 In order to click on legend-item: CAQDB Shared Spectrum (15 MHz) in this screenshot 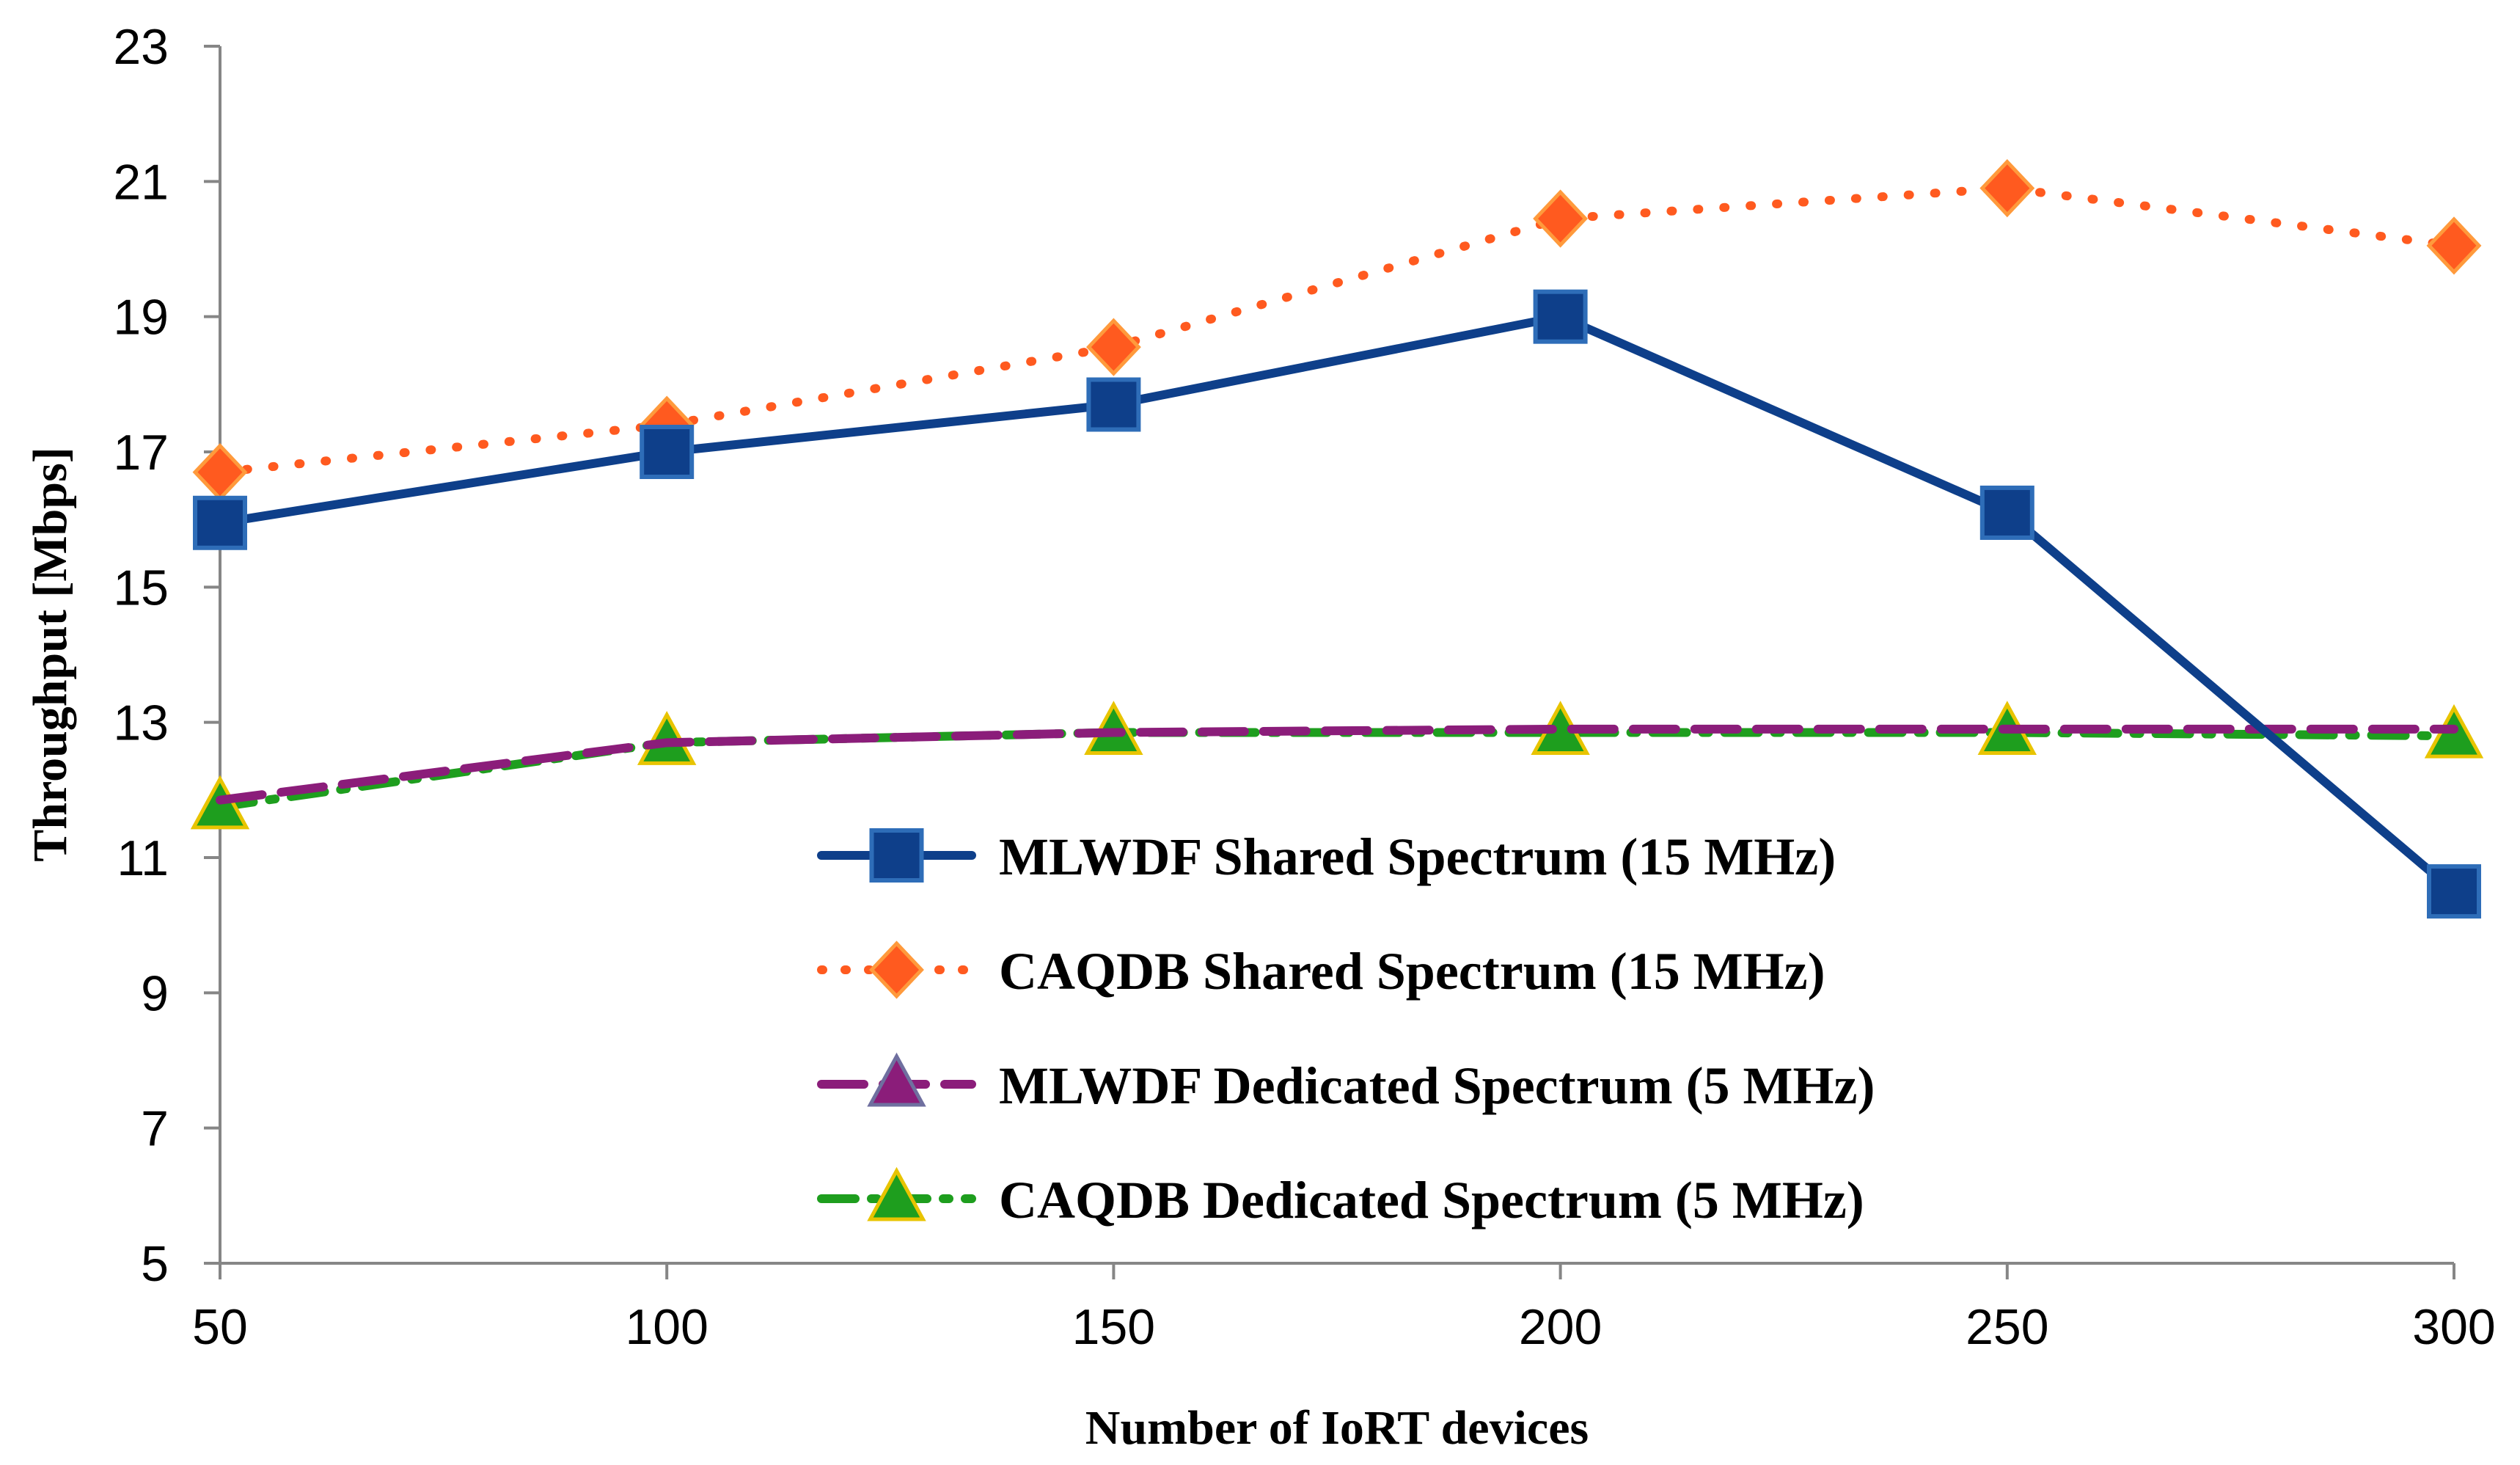, I will do `click(1321, 970)`.